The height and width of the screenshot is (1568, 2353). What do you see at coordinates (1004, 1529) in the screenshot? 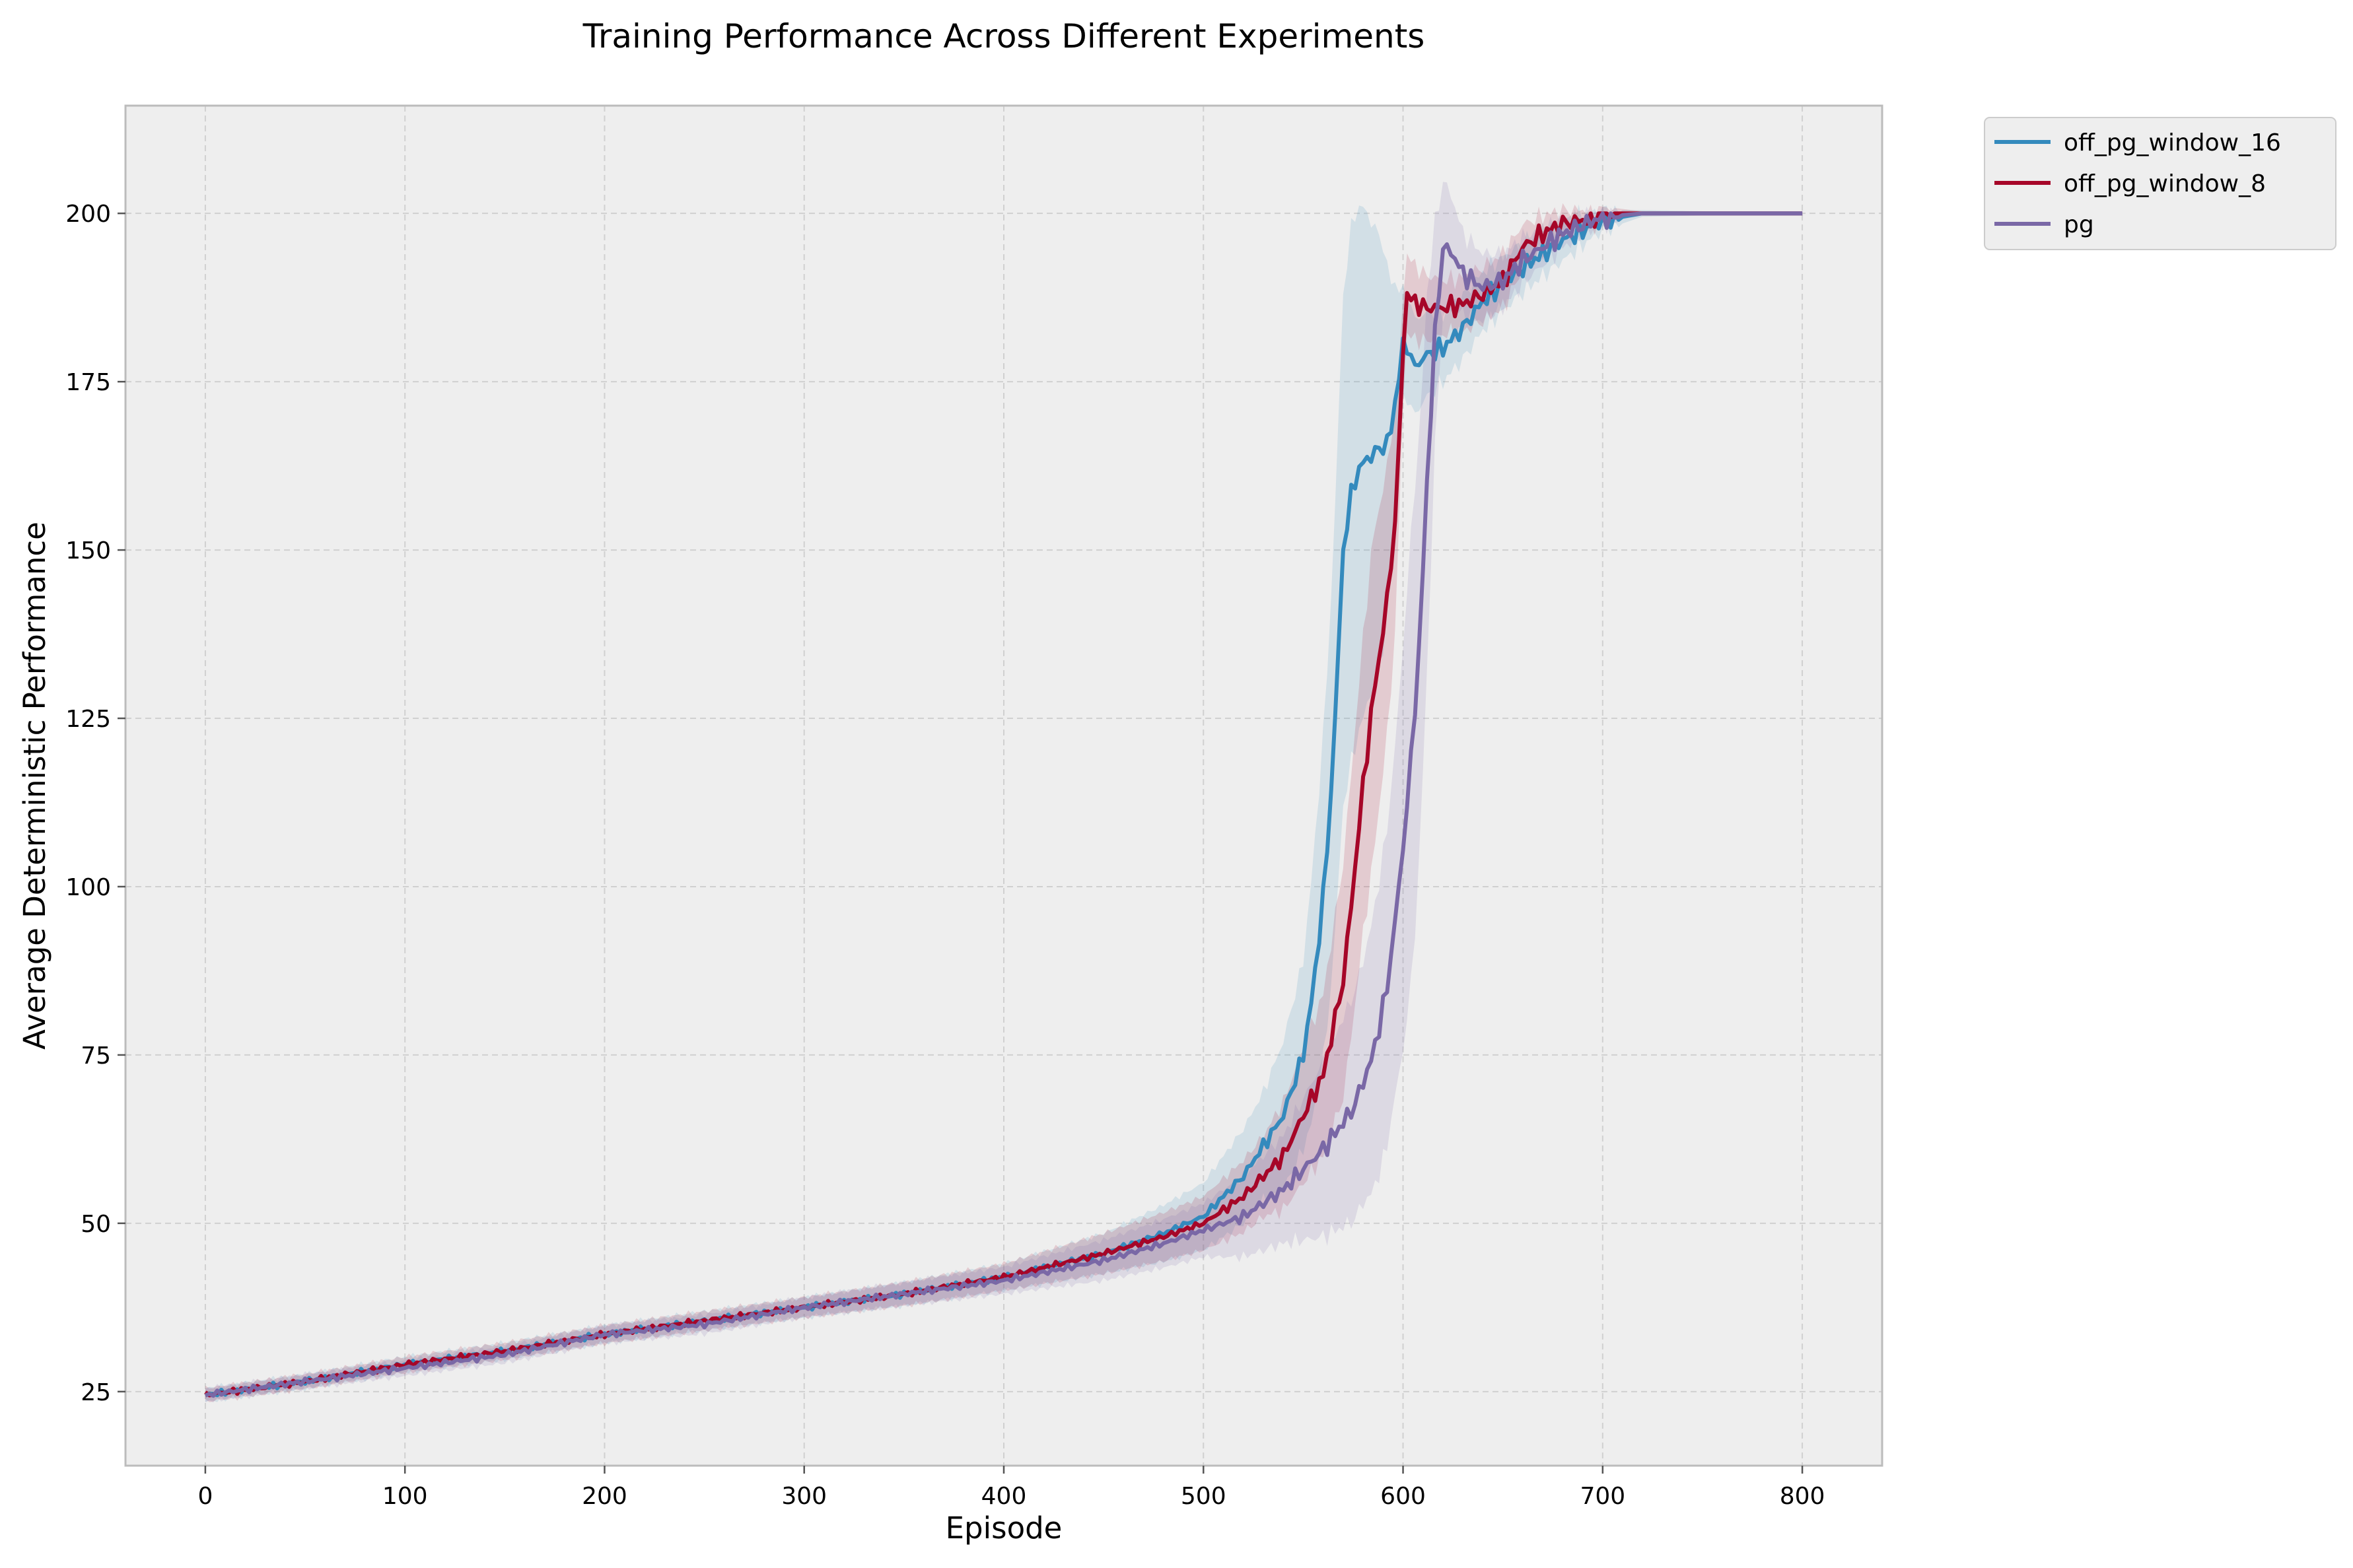
I see `x-axis-label: Episode` at bounding box center [1004, 1529].